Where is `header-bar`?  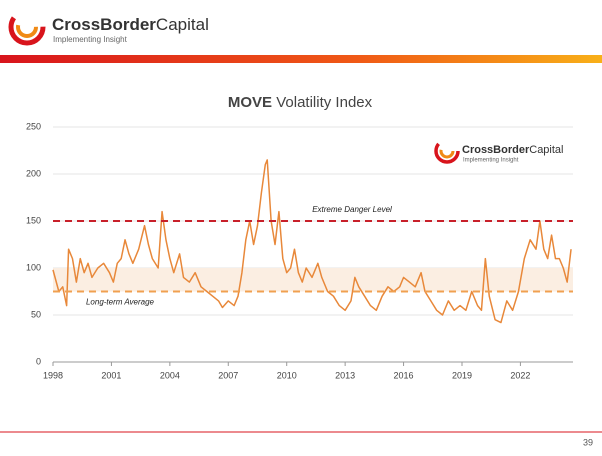
header-bar is located at coordinates (301, 59).